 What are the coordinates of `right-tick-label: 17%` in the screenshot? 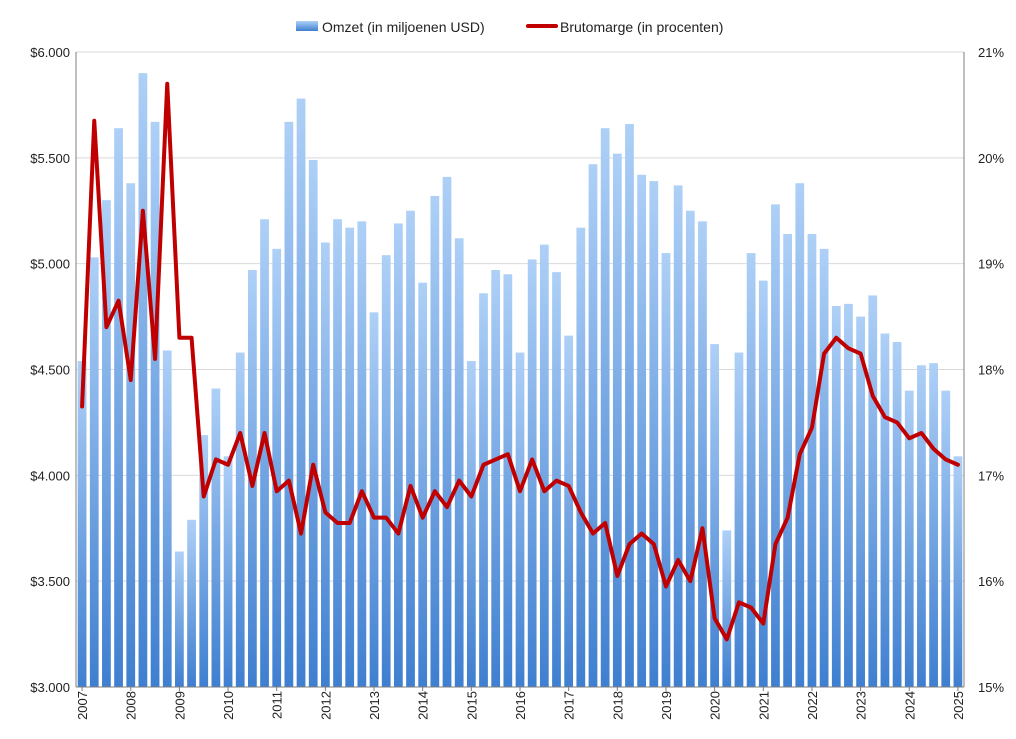 It's located at (991, 475).